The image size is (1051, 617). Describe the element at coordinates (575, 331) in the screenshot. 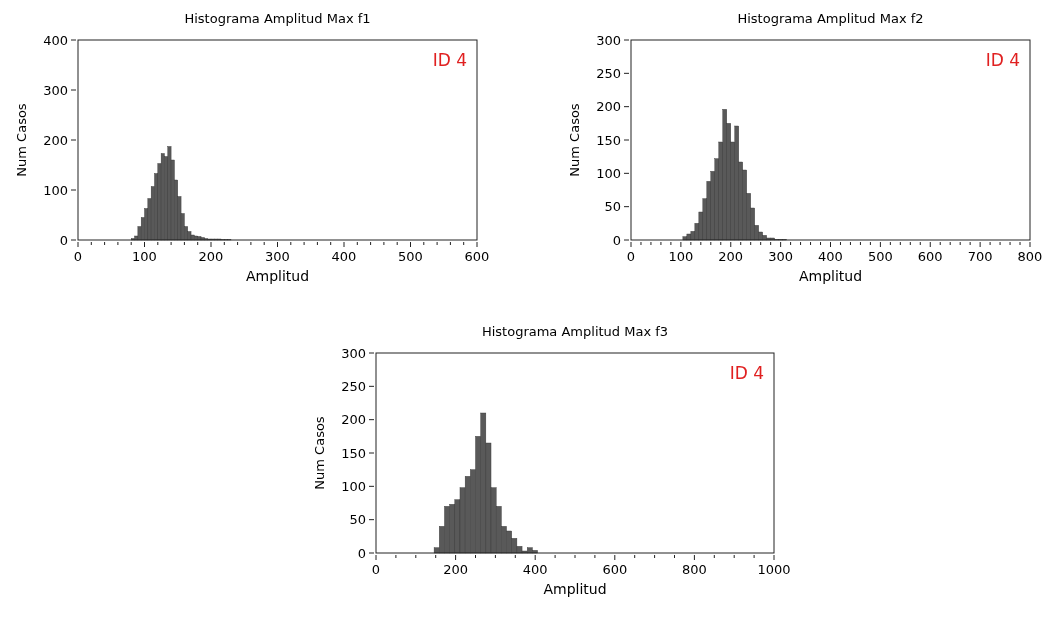

I see `chart-title: Histograma Amplitud Max f3` at that location.